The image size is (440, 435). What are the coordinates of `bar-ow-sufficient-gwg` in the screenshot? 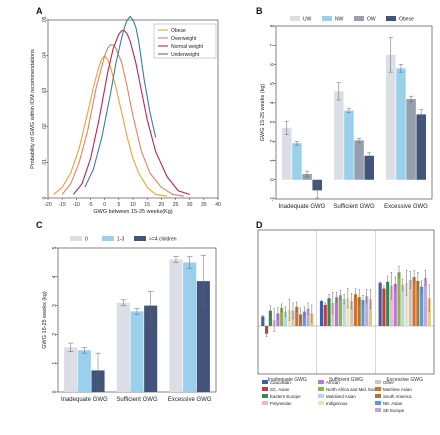 It's located at (359, 160).